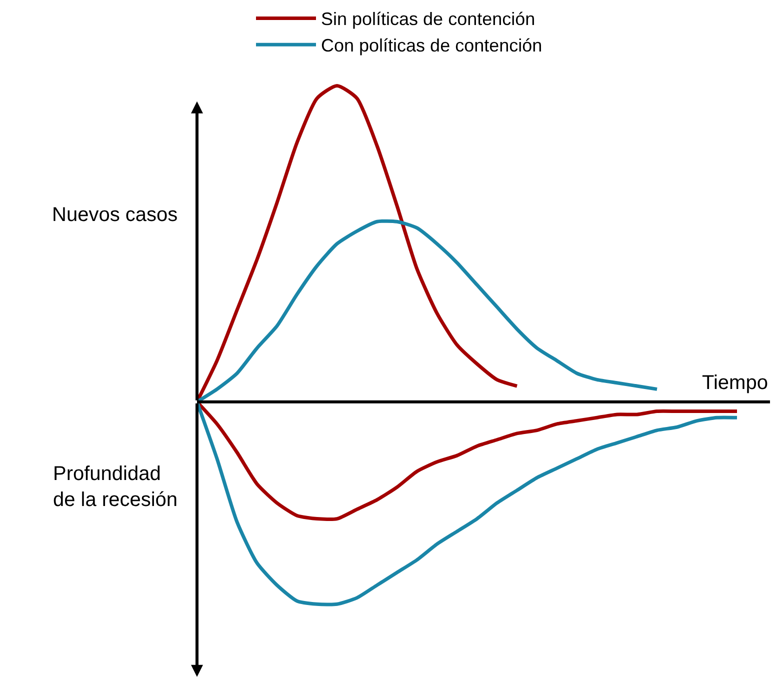 Image resolution: width=777 pixels, height=685 pixels. I want to click on legend-label: Con políticas de contención, so click(431, 46).